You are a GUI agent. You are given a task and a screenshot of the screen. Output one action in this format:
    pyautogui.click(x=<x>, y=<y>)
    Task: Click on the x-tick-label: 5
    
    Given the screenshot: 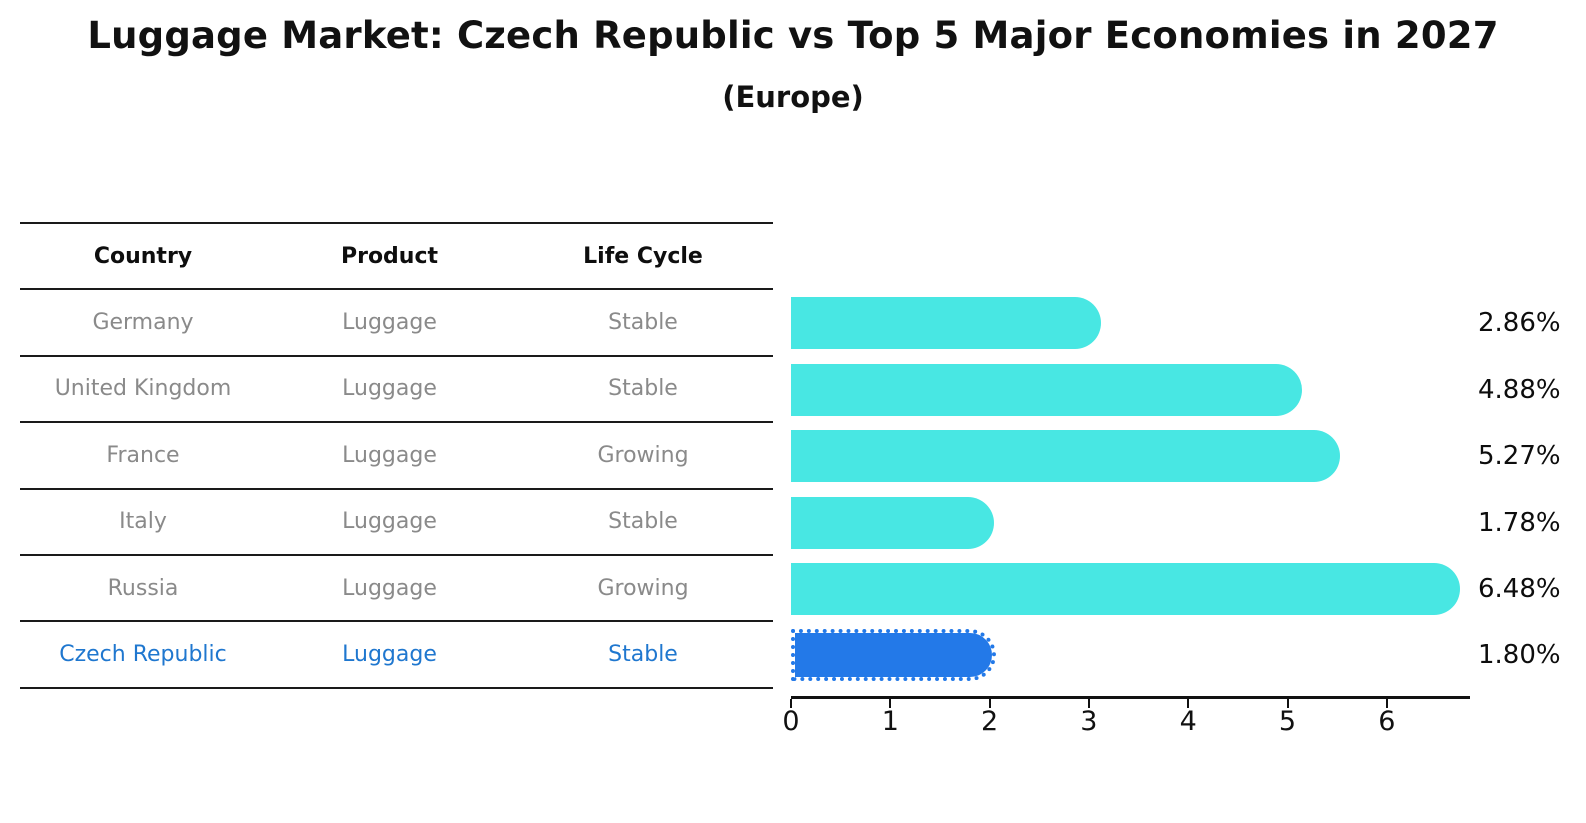 What is the action you would take?
    pyautogui.click(x=1287, y=721)
    